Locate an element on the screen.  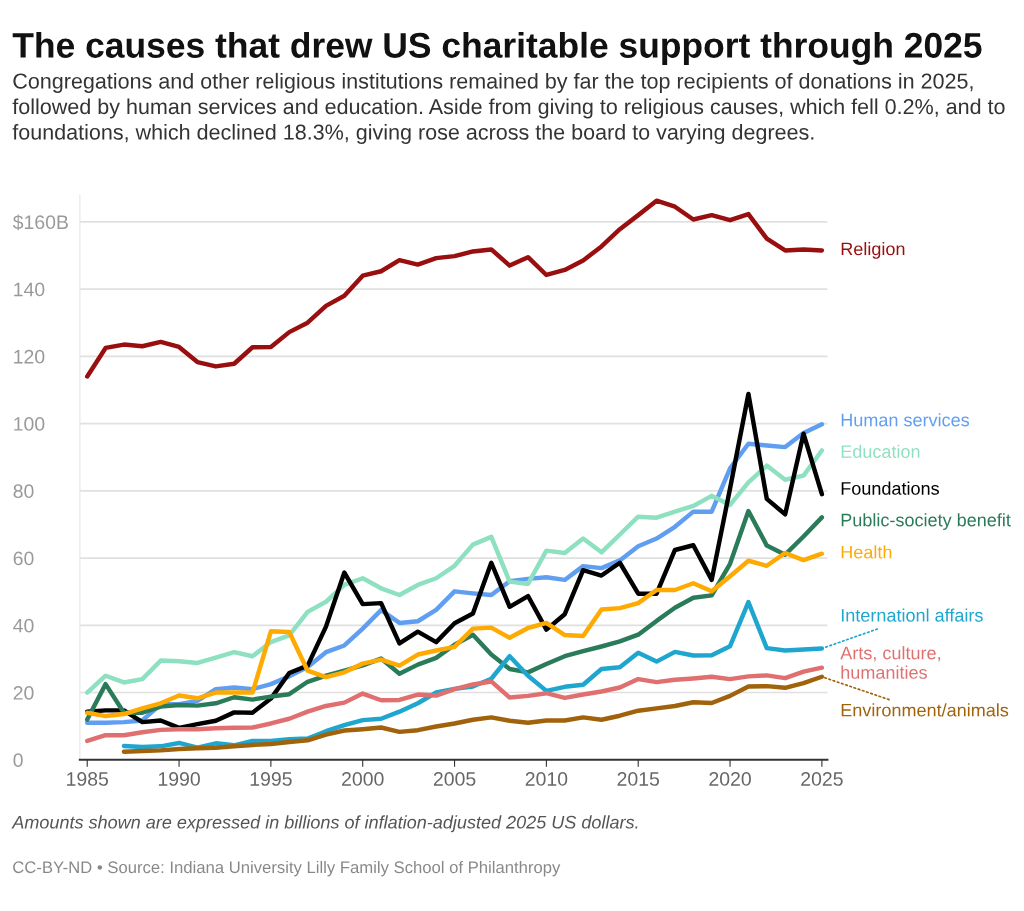
series-label: Internationl affairs is located at coordinates (912, 615).